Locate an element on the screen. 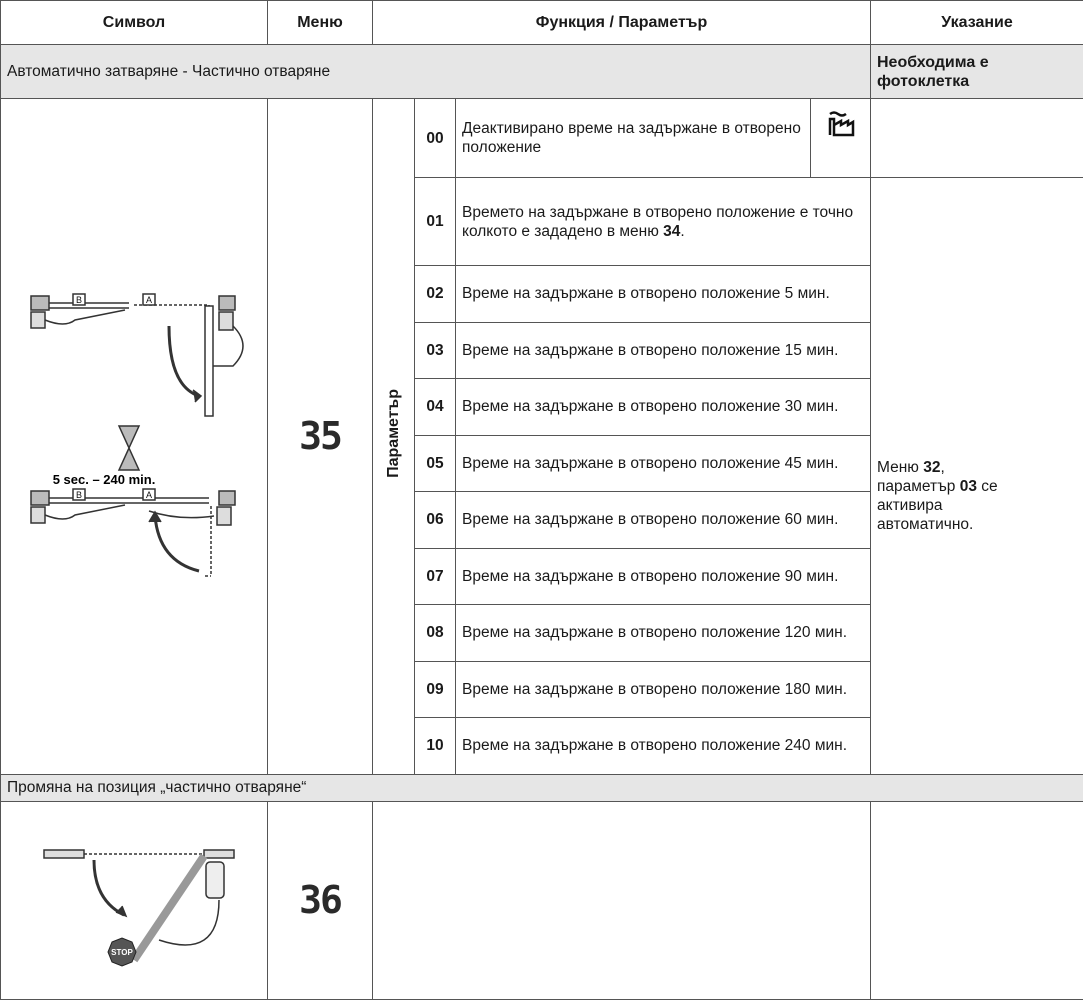 Image resolution: width=1083 pixels, height=1000 pixels. text-segment: . is located at coordinates (682, 231).